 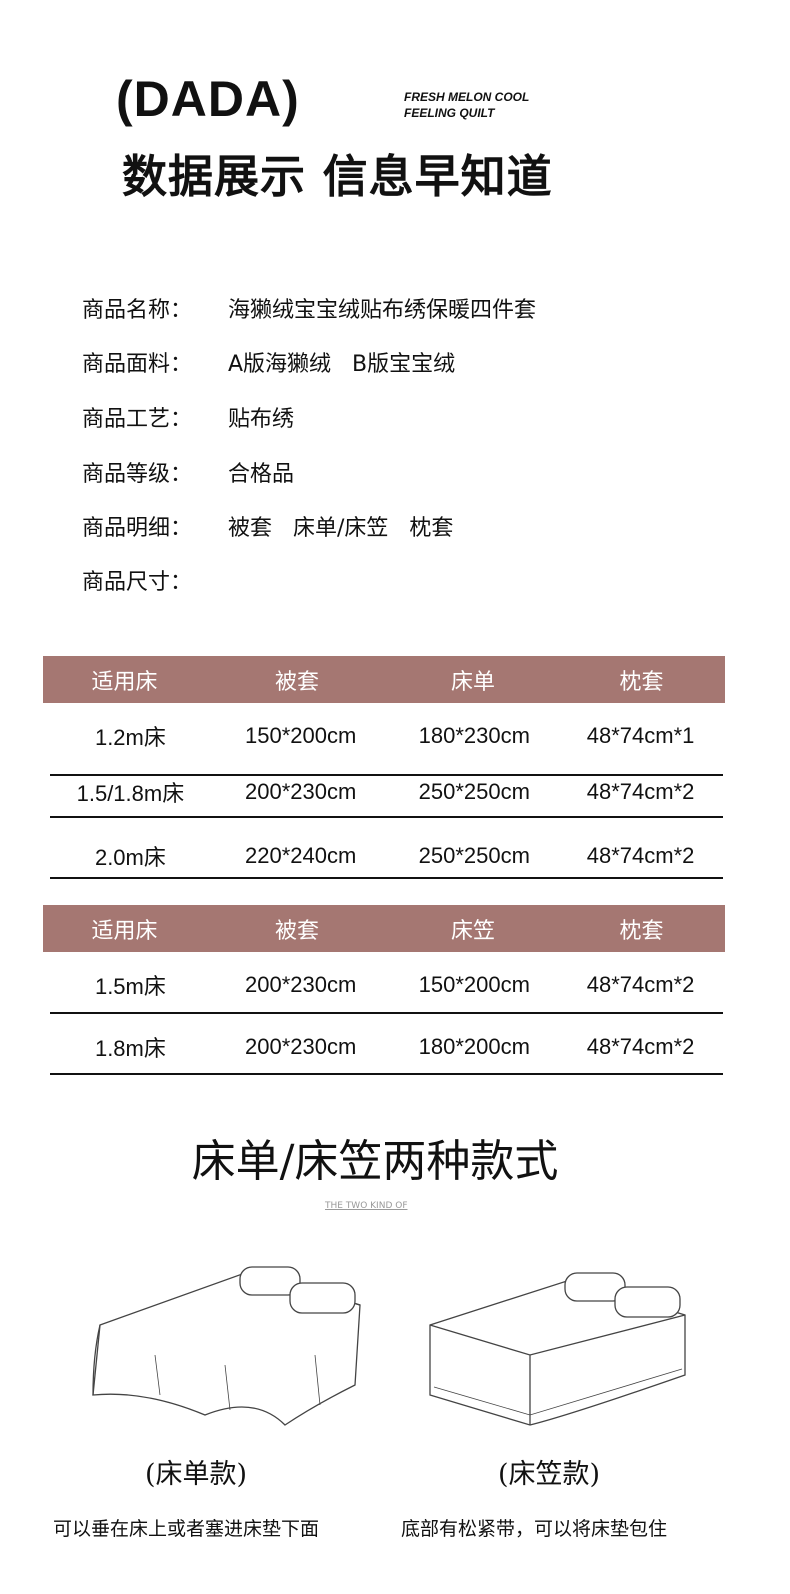 I want to click on cell: 180*230cm, so click(x=474, y=735).